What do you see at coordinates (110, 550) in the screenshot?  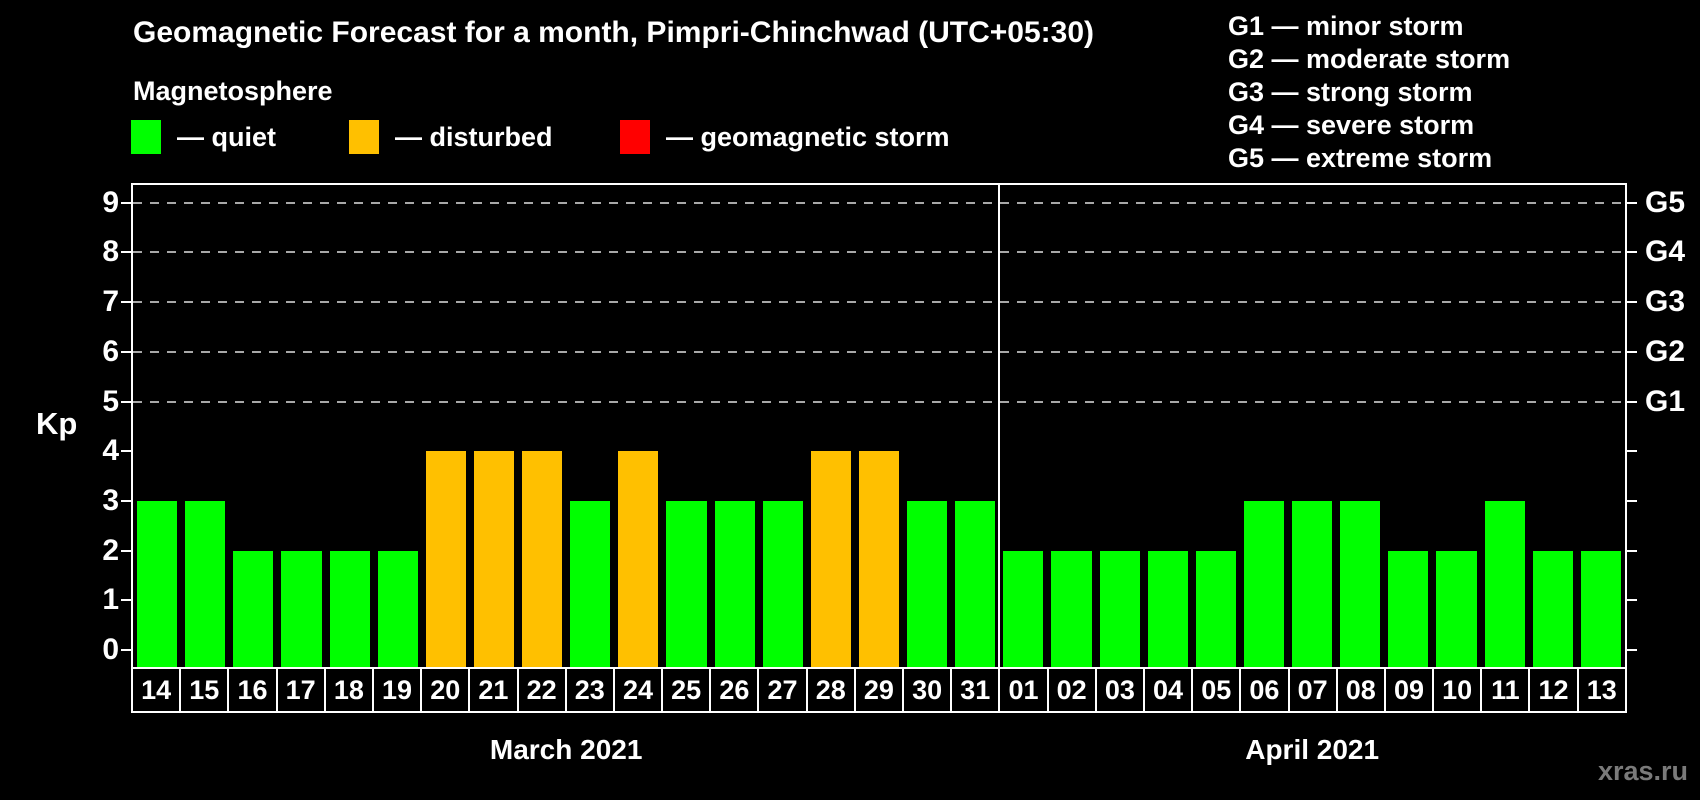 I see `y-tick-label: 2` at bounding box center [110, 550].